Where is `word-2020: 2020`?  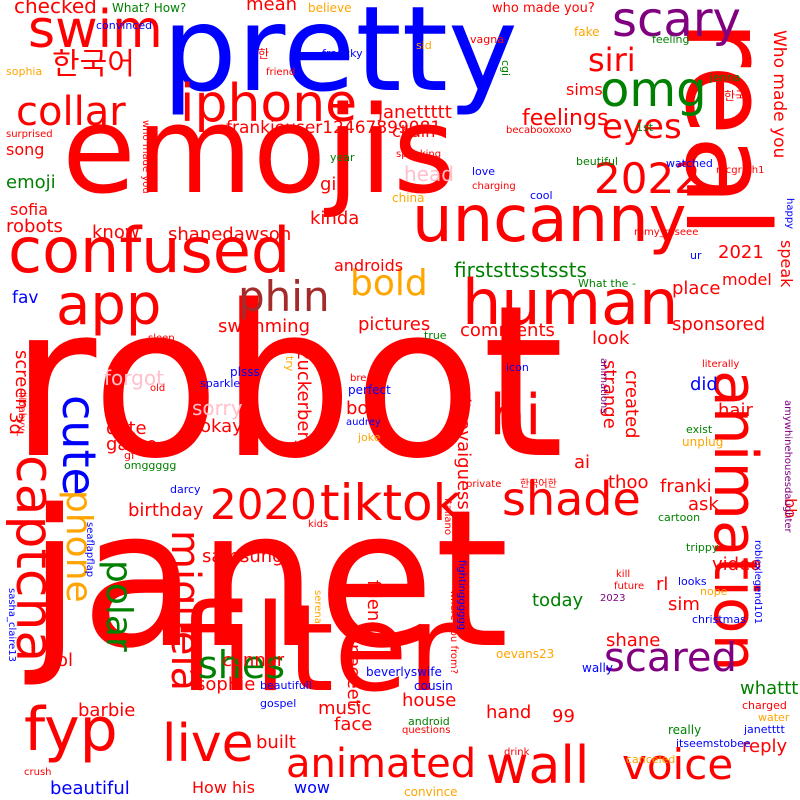
word-2020: 2020 is located at coordinates (263, 504).